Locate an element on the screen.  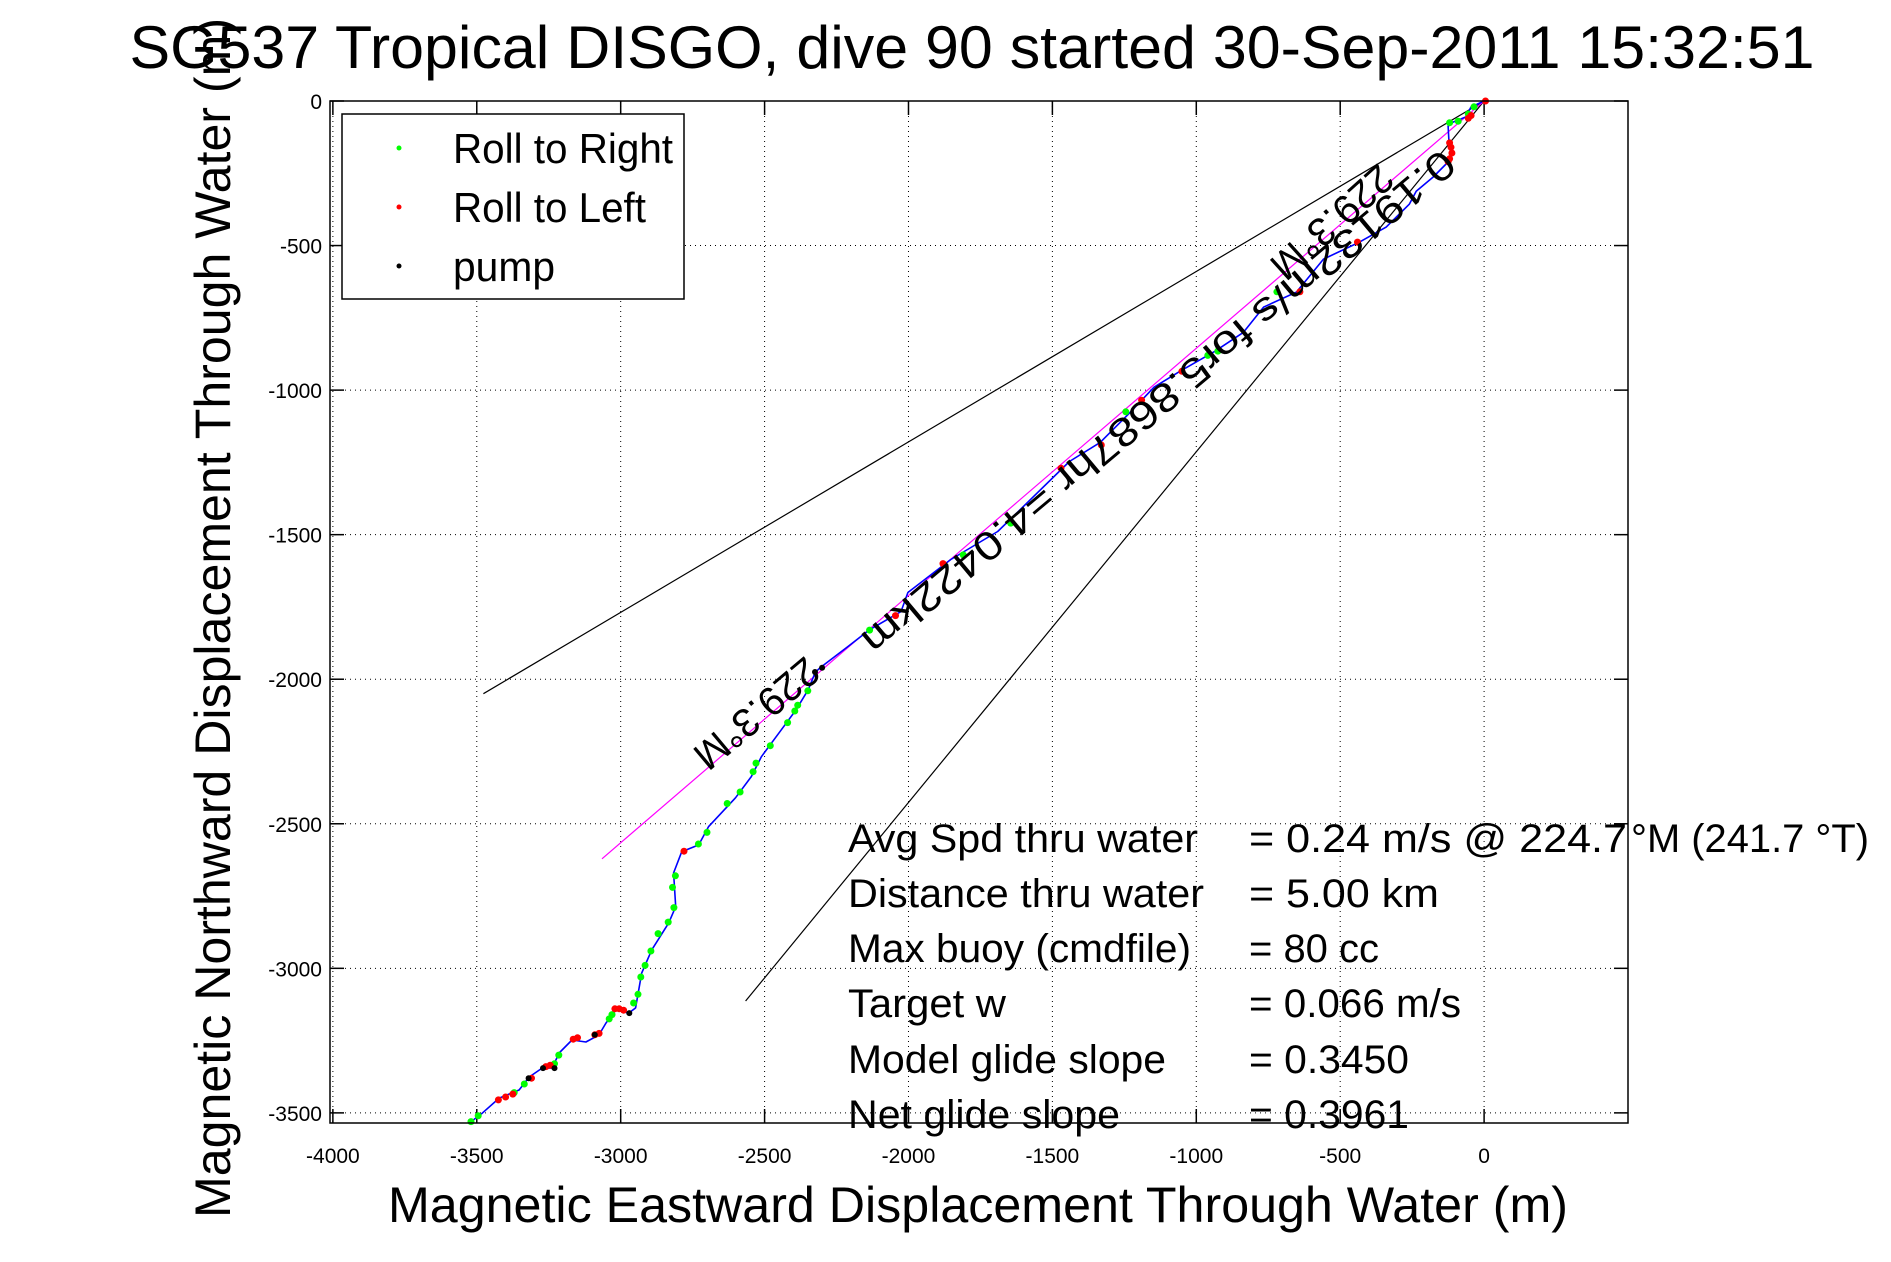
y-tick-label: -2500 is located at coordinates (295, 825).